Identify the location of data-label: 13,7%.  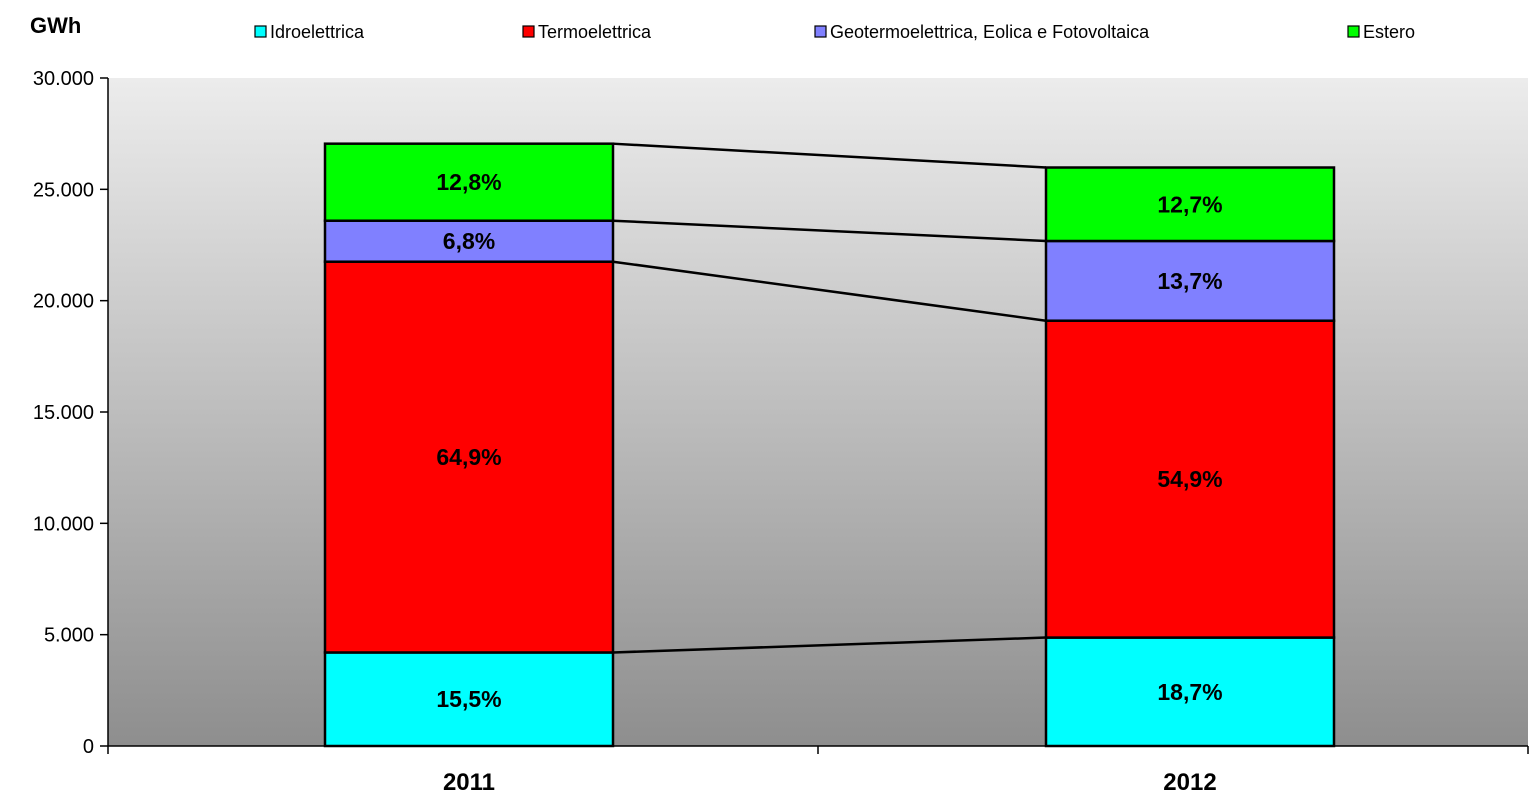
(1189, 281).